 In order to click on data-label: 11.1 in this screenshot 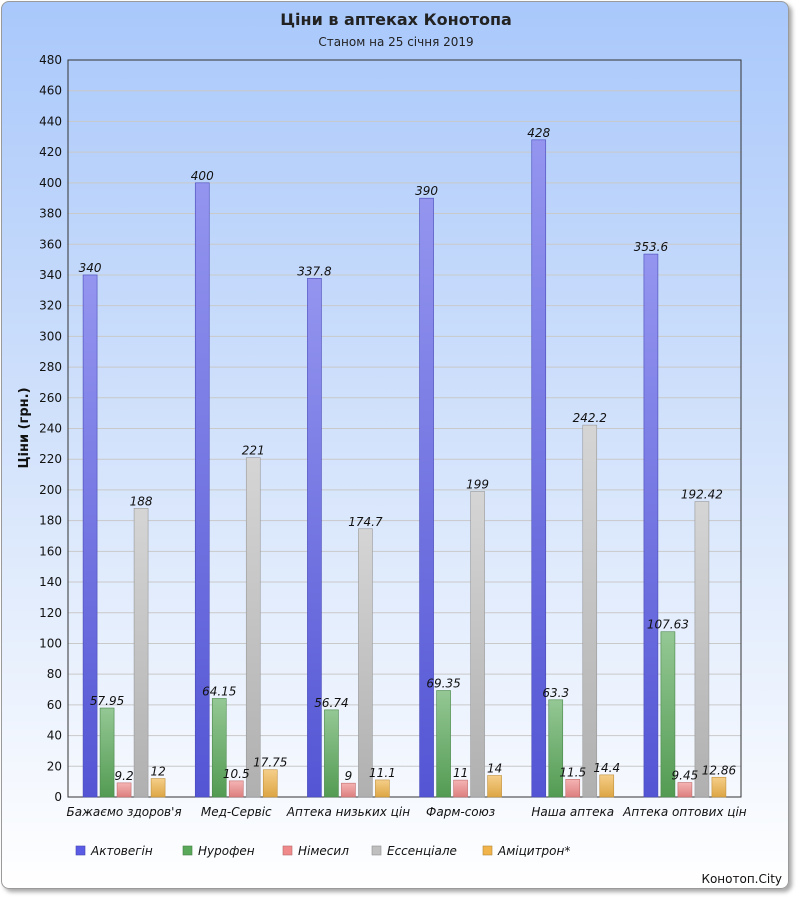, I will do `click(382, 773)`.